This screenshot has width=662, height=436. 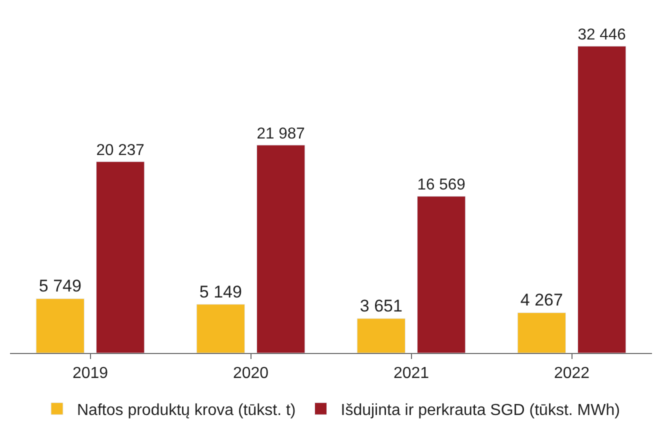 I want to click on x-tick-label: 2020, so click(x=250, y=373).